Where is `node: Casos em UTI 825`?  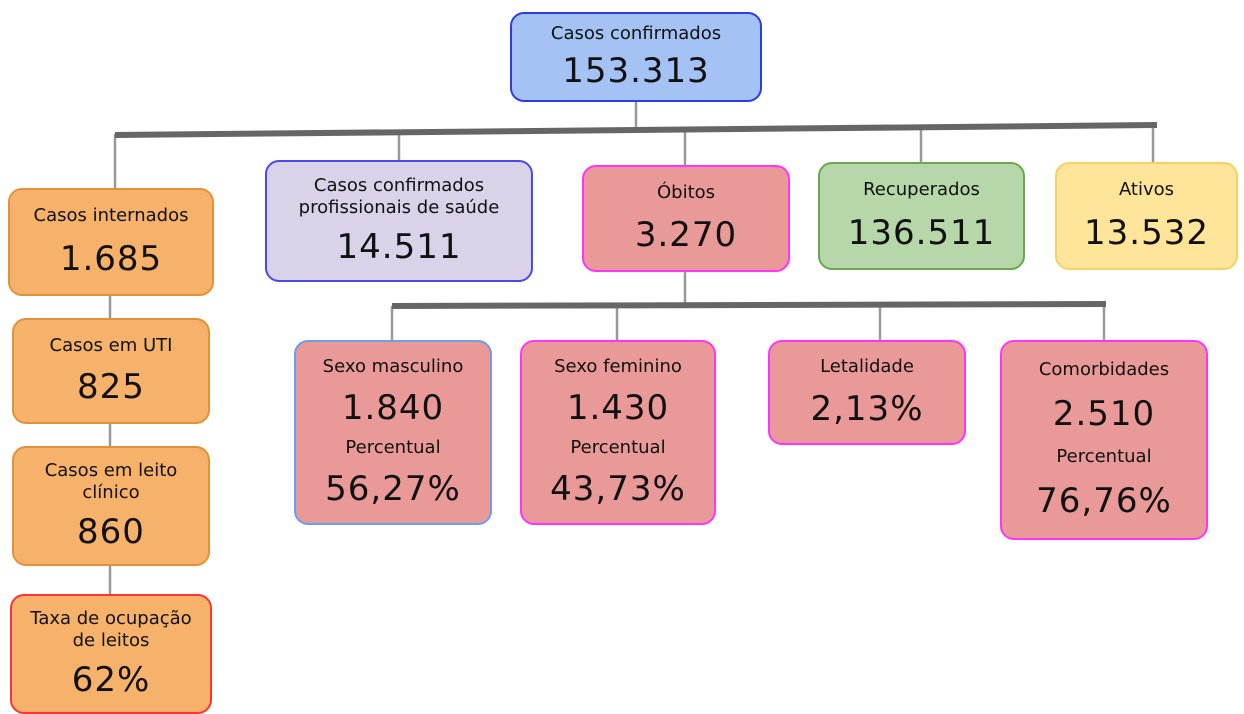
node: Casos em UTI 825 is located at coordinates (111, 371).